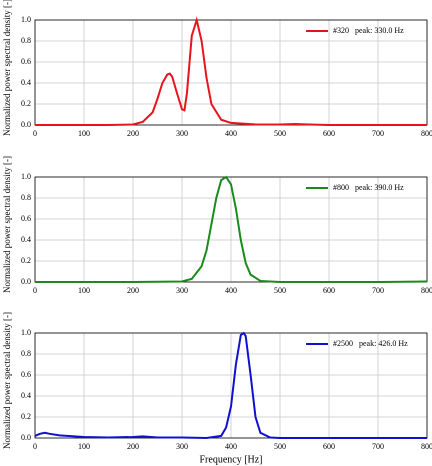 The height and width of the screenshot is (466, 432). What do you see at coordinates (370, 343) in the screenshot?
I see `legend-label: #2500 peak: 426.0 Hz` at bounding box center [370, 343].